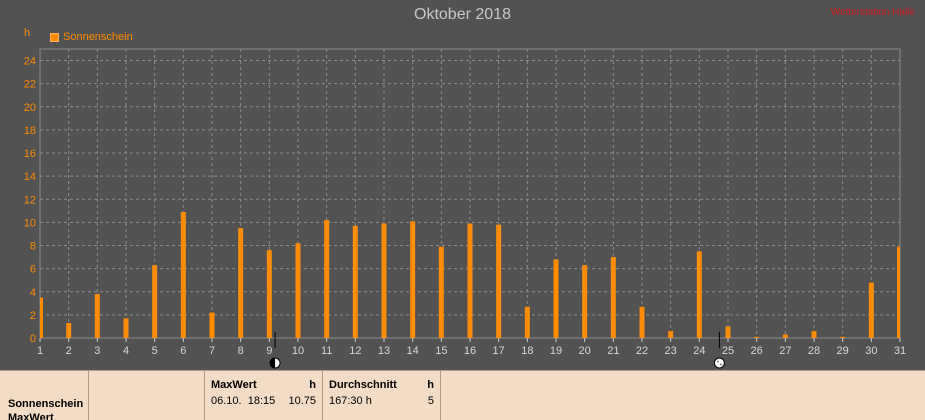 Image resolution: width=925 pixels, height=420 pixels. I want to click on x-tick-label: 5, so click(155, 351).